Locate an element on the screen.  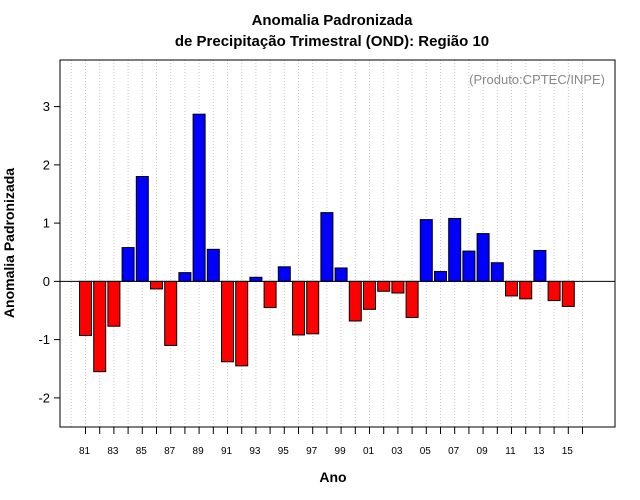
bar-1984 is located at coordinates (128, 264).